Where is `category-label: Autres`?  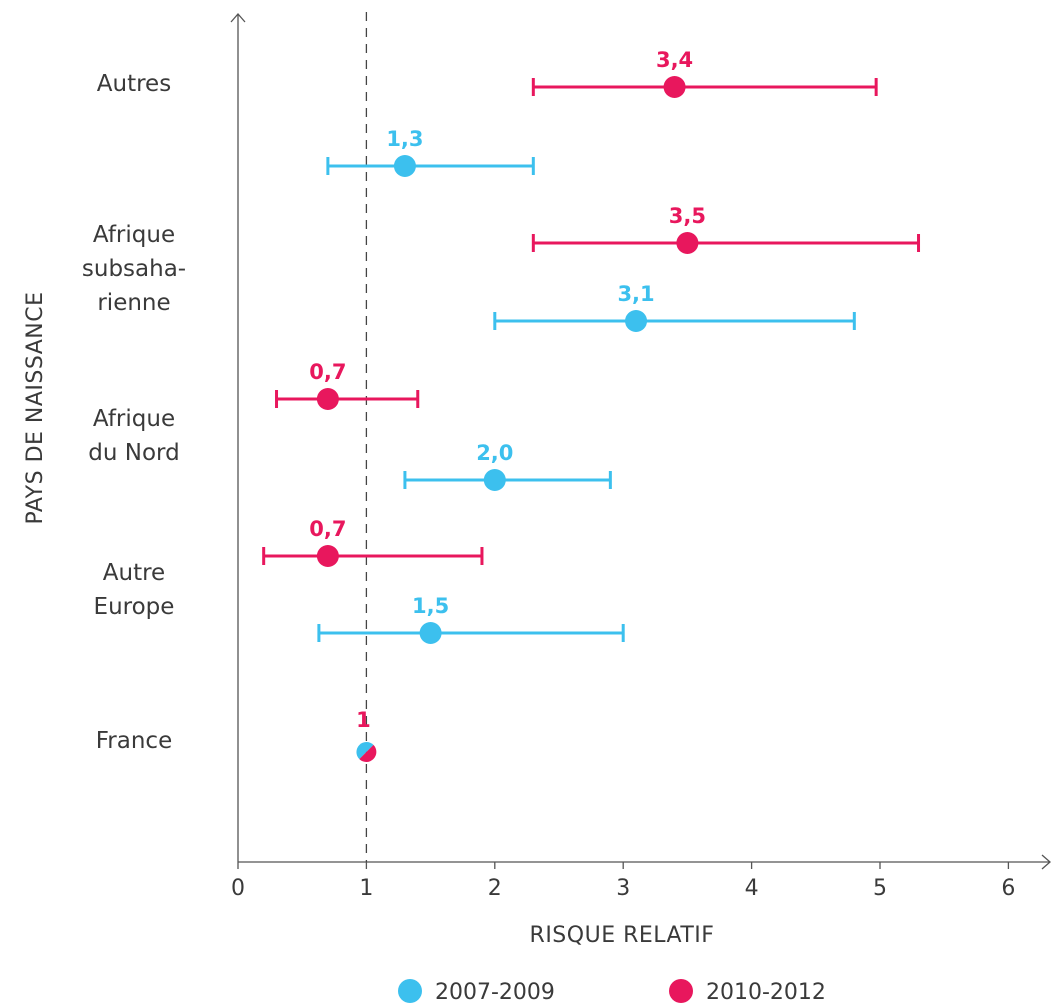 category-label: Autres is located at coordinates (134, 84).